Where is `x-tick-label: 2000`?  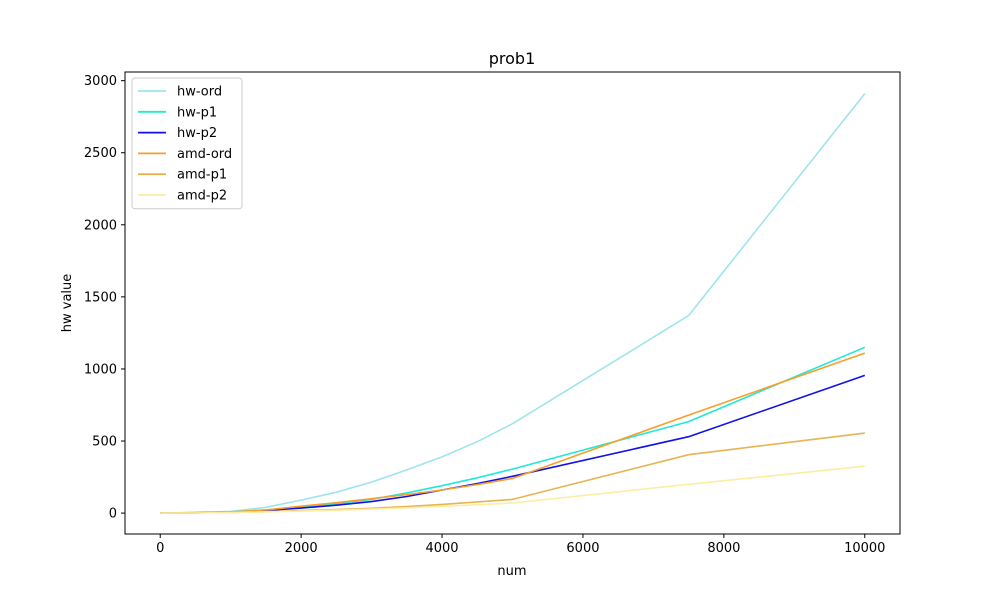 x-tick-label: 2000 is located at coordinates (301, 548).